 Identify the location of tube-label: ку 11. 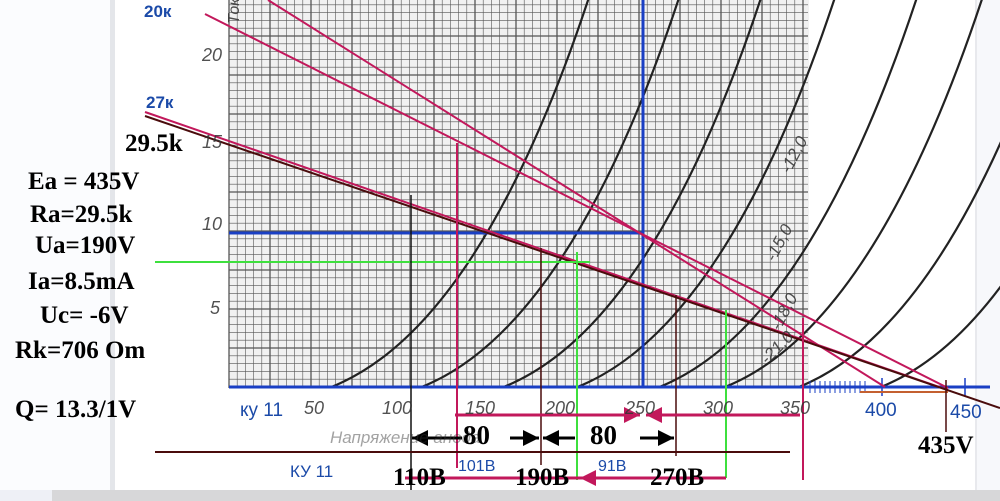
(262, 410).